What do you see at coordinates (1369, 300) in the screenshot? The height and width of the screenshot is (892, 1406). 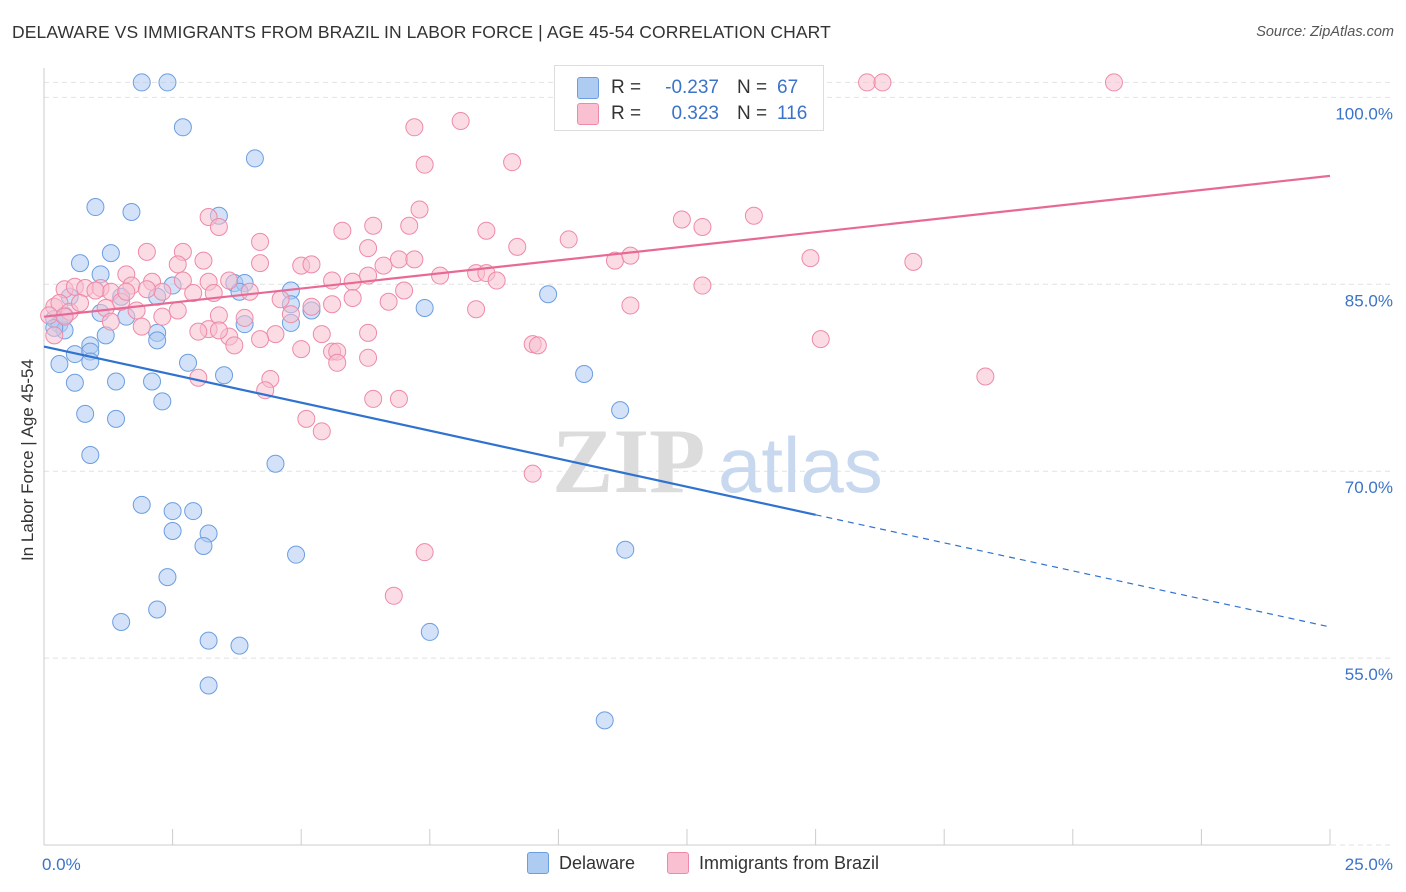 I see `y-tick-label: 85.0%` at bounding box center [1369, 300].